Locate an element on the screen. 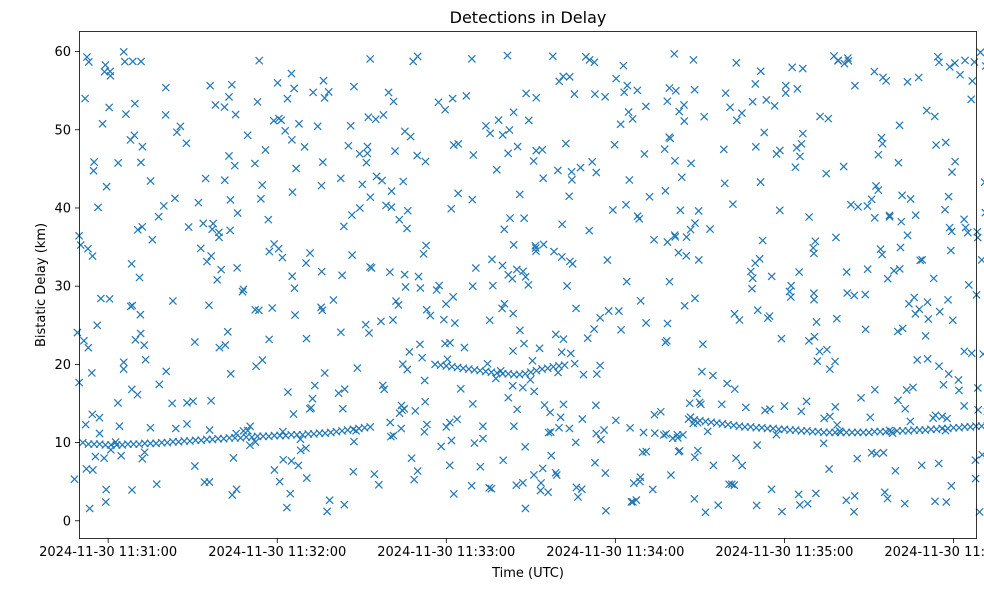  x-axis-title: Time (UTC) is located at coordinates (527, 573).